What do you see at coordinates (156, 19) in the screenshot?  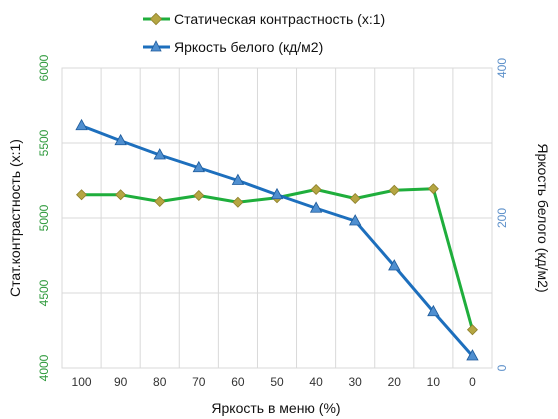 I see `legend-marker-contrast` at bounding box center [156, 19].